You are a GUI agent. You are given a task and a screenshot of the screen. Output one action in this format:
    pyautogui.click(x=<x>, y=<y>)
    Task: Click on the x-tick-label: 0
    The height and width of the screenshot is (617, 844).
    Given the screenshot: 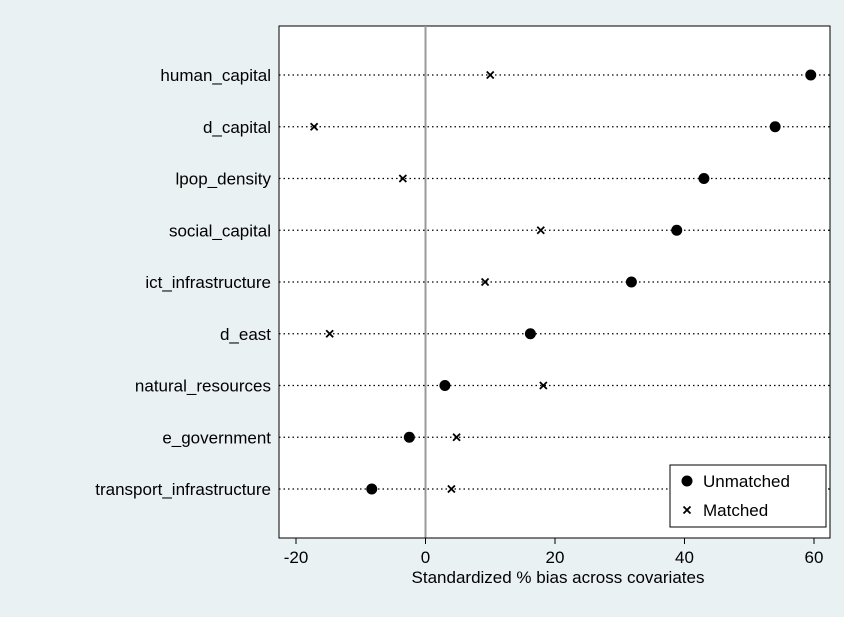 What is the action you would take?
    pyautogui.click(x=425, y=557)
    